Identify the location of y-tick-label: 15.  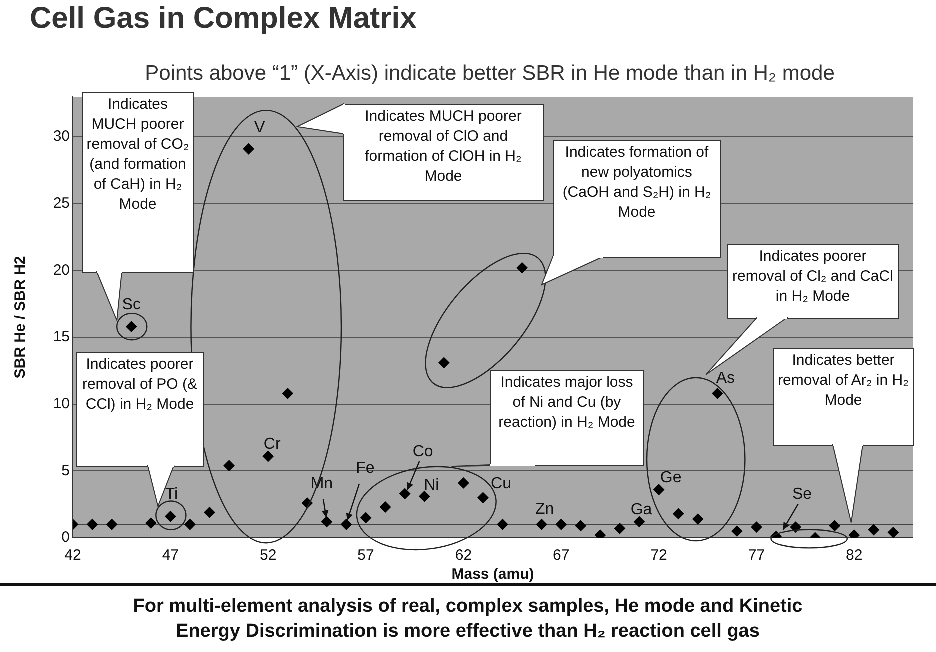
(61, 337).